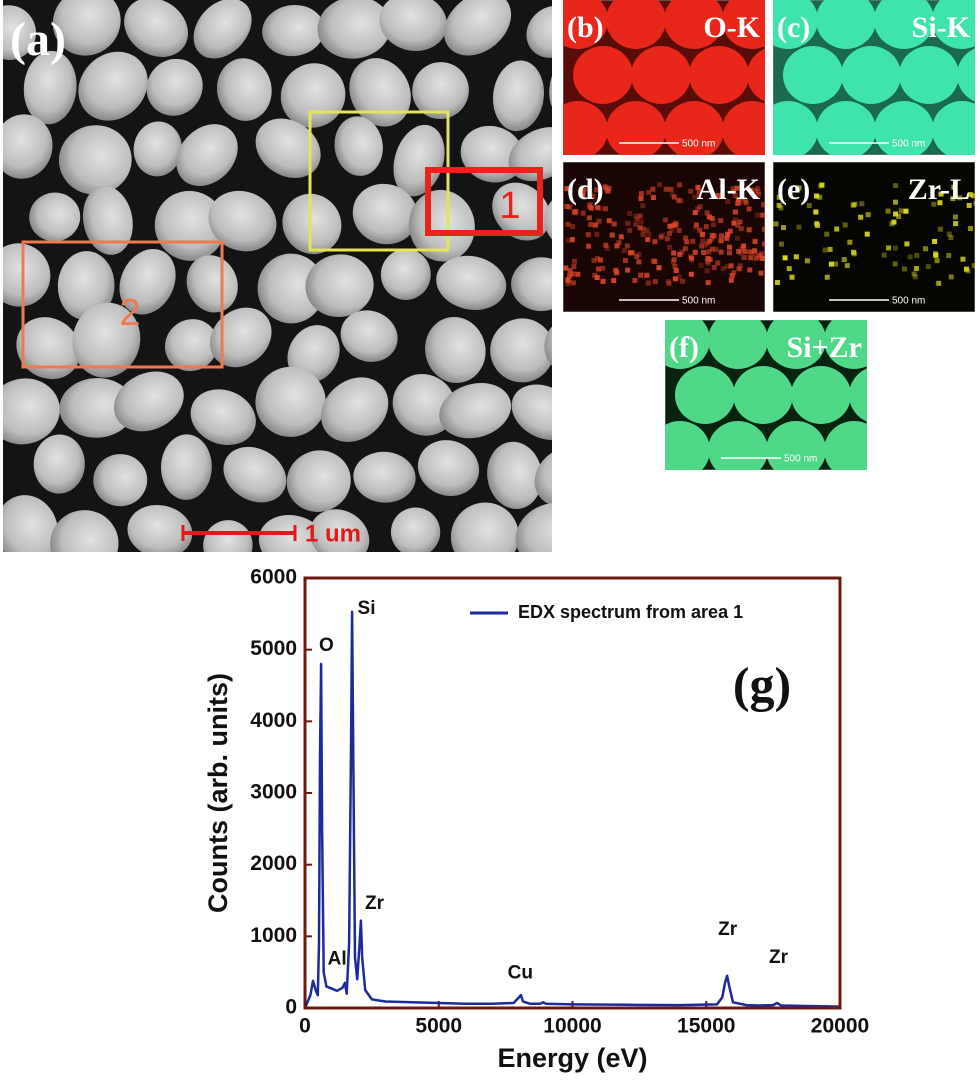 The image size is (980, 1086). What do you see at coordinates (337, 958) in the screenshot?
I see `peak-label: Al` at bounding box center [337, 958].